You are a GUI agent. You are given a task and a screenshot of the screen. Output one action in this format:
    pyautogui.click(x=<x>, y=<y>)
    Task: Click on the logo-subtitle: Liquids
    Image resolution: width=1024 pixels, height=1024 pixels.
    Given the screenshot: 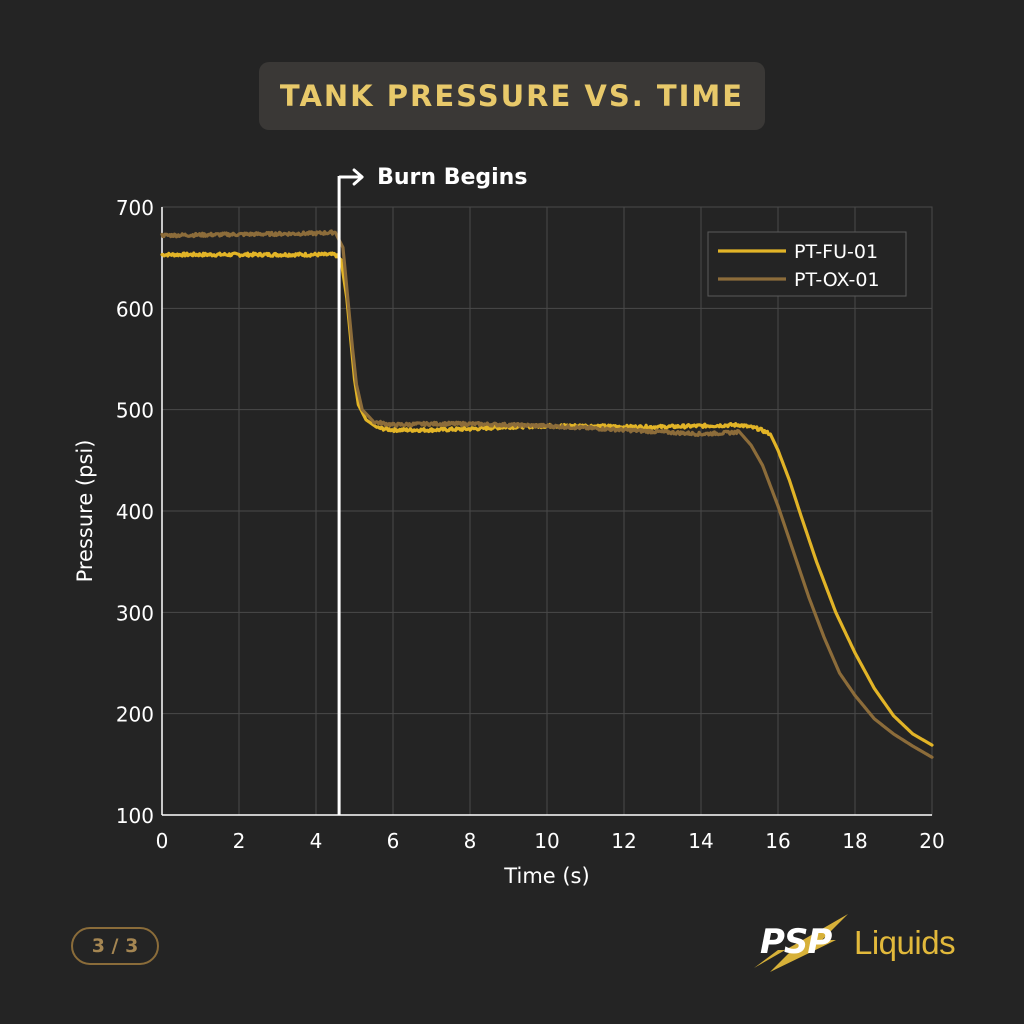 What is the action you would take?
    pyautogui.click(x=905, y=942)
    